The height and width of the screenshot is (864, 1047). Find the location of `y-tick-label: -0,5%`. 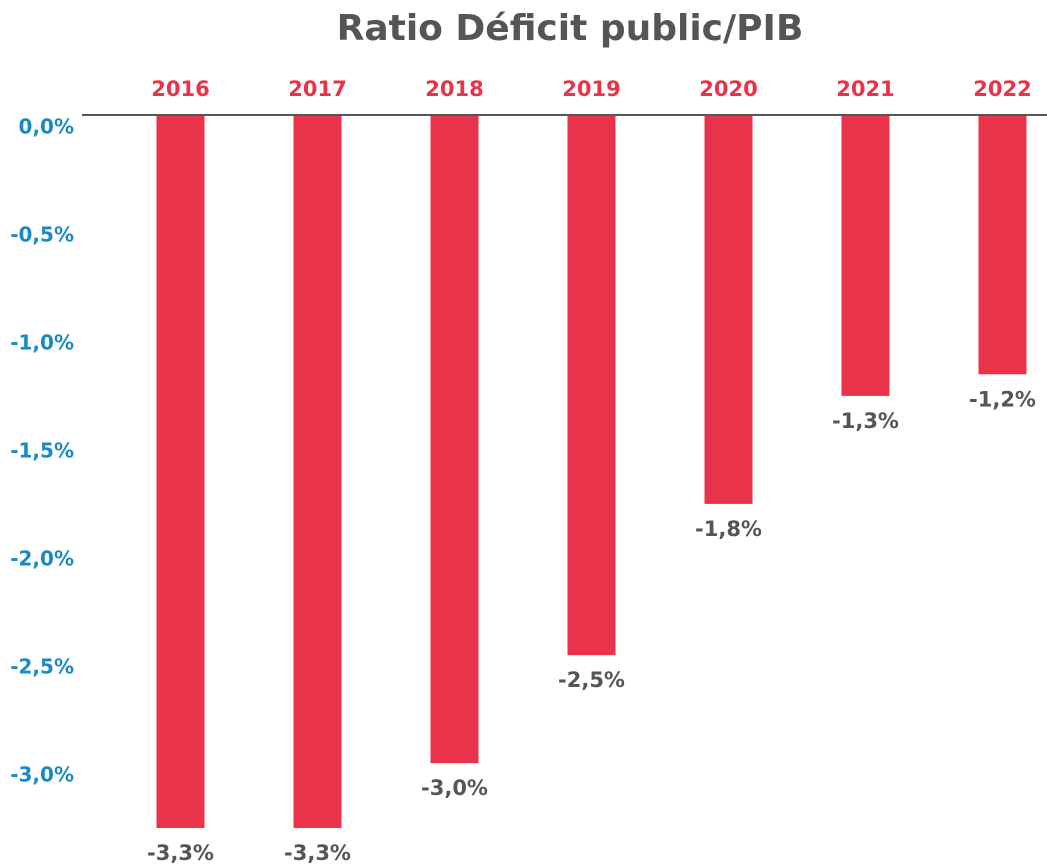

y-tick-label: -0,5% is located at coordinates (42, 235).